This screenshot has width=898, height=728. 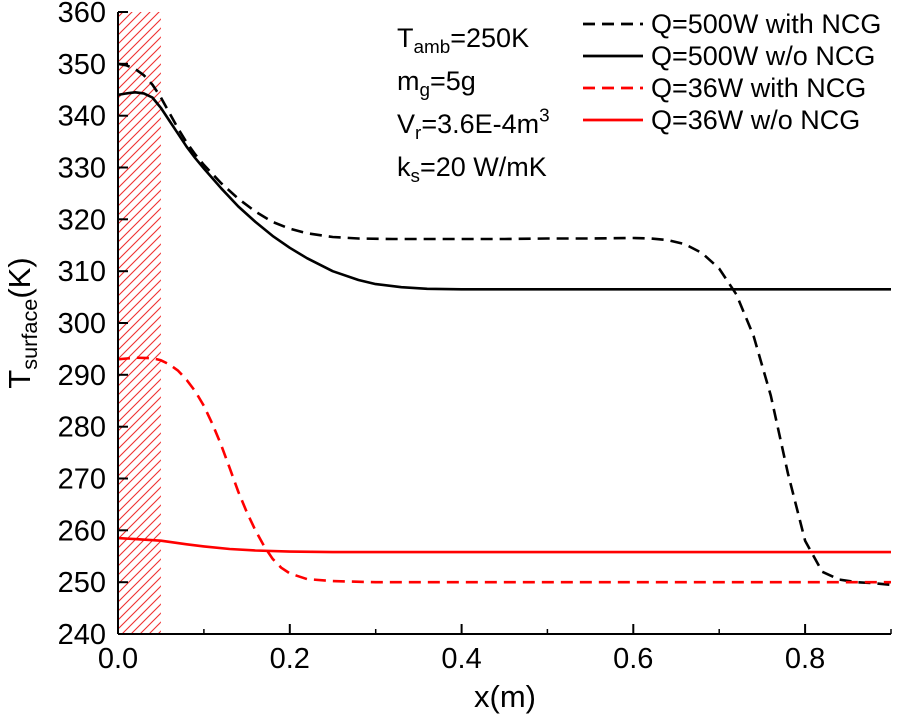 I want to click on x-tick-label: 0.0, so click(x=118, y=659).